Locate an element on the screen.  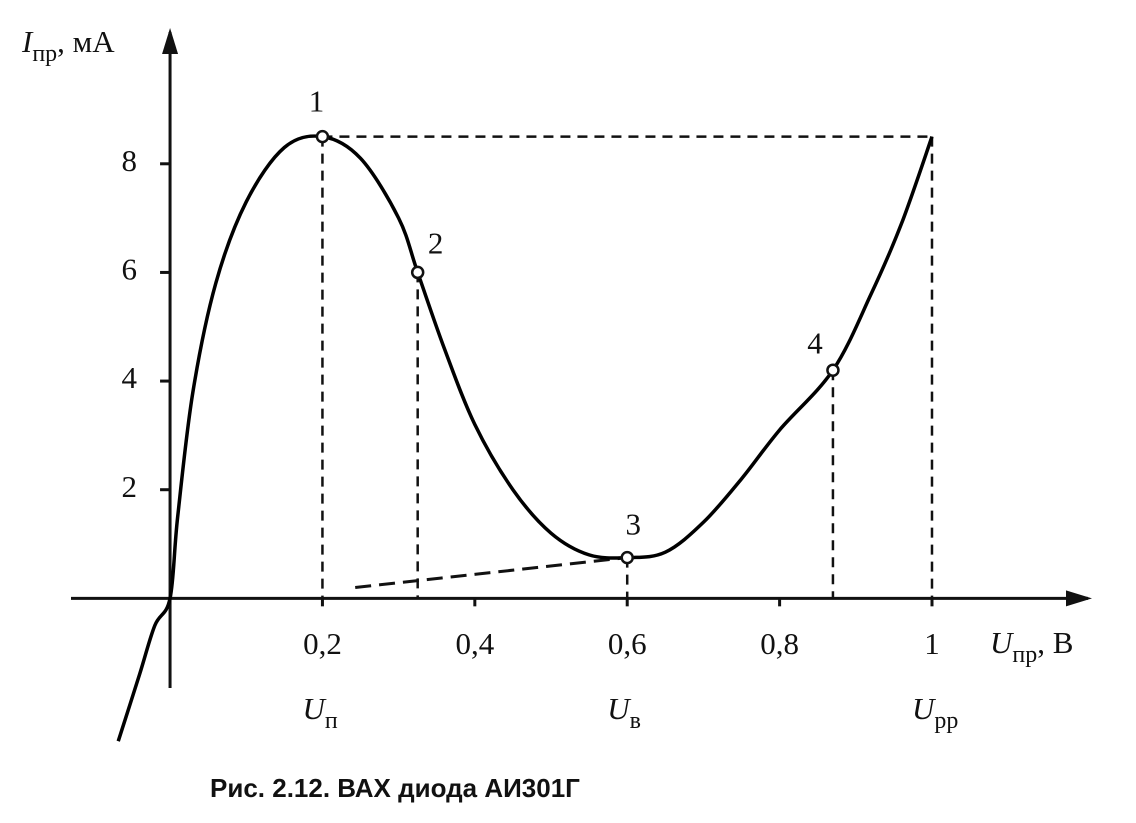
point-label: 4 is located at coordinates (815, 342).